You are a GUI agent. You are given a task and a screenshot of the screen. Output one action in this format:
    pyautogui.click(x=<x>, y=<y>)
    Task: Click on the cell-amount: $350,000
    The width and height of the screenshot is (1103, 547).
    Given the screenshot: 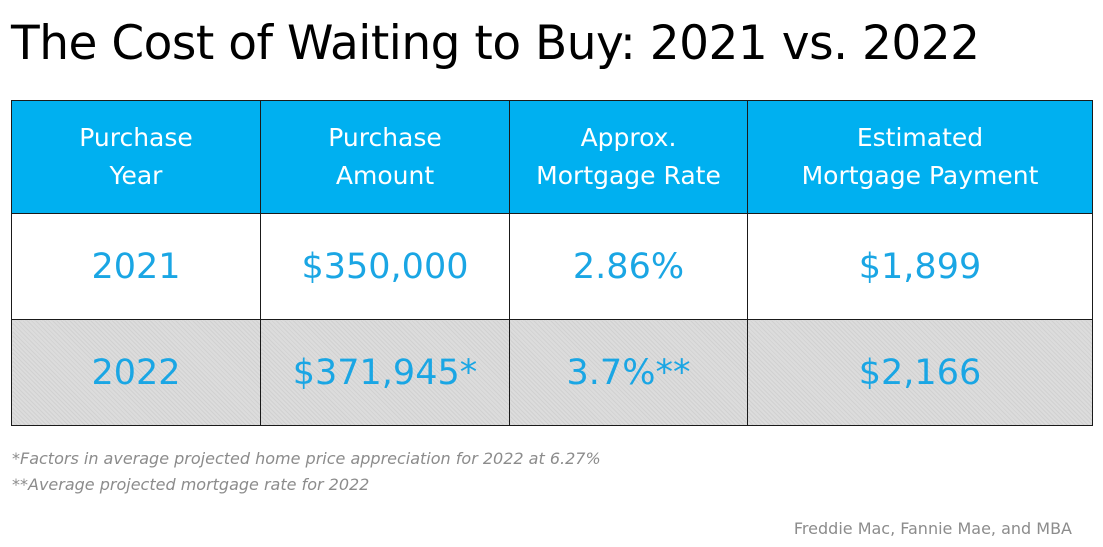 What is the action you would take?
    pyautogui.click(x=385, y=266)
    